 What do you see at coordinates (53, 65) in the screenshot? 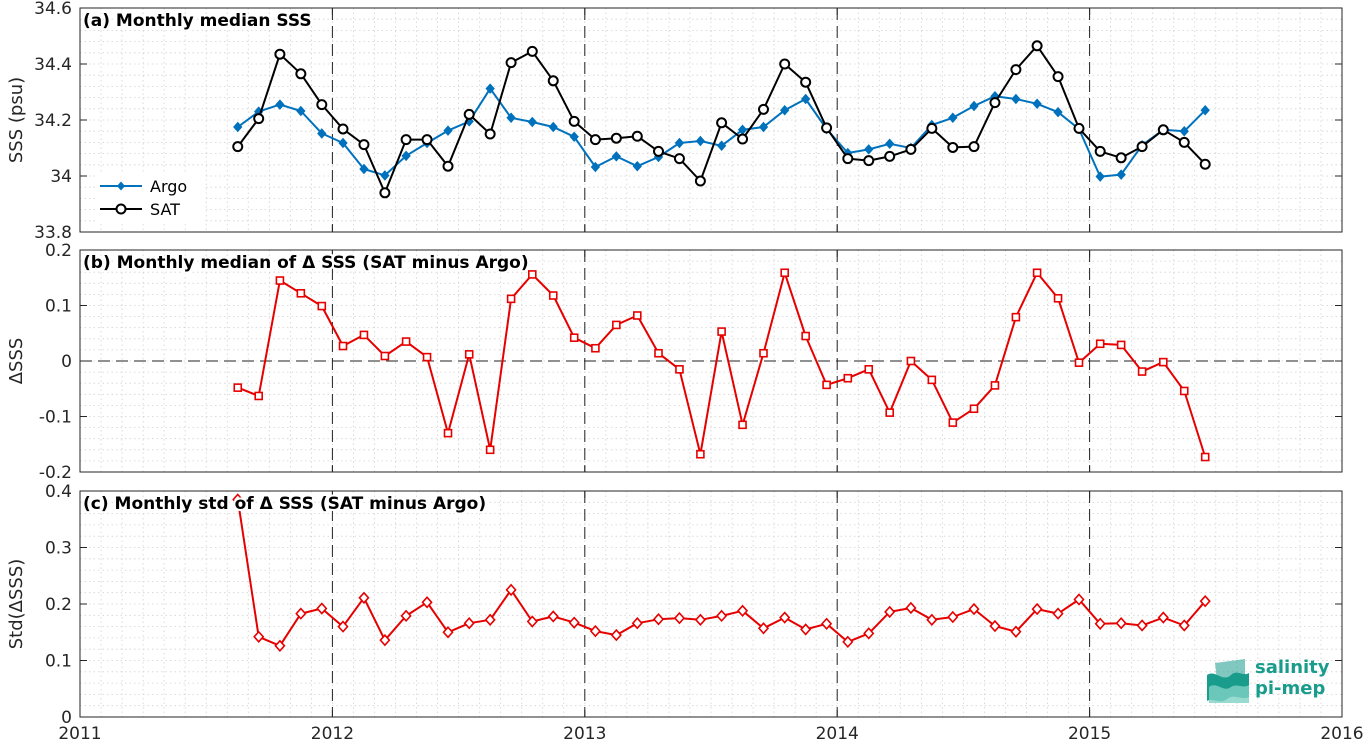
I see `y-tick-label: 34.4` at bounding box center [53, 65].